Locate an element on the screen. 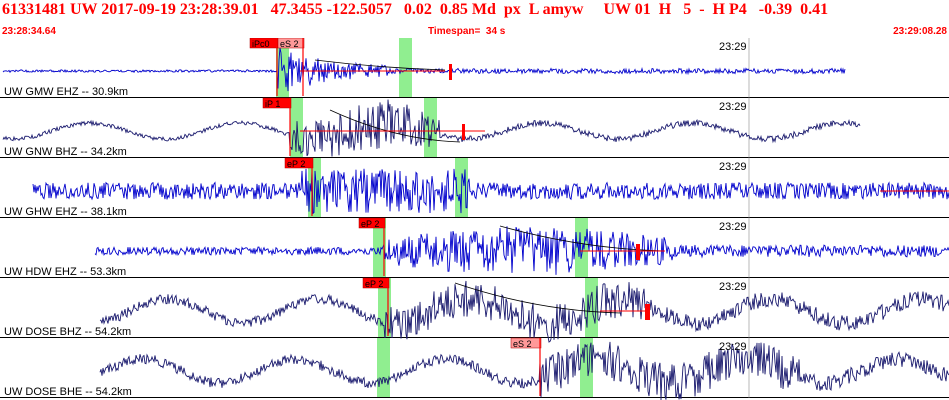  end-time: 23:29:08.28 is located at coordinates (920, 31).